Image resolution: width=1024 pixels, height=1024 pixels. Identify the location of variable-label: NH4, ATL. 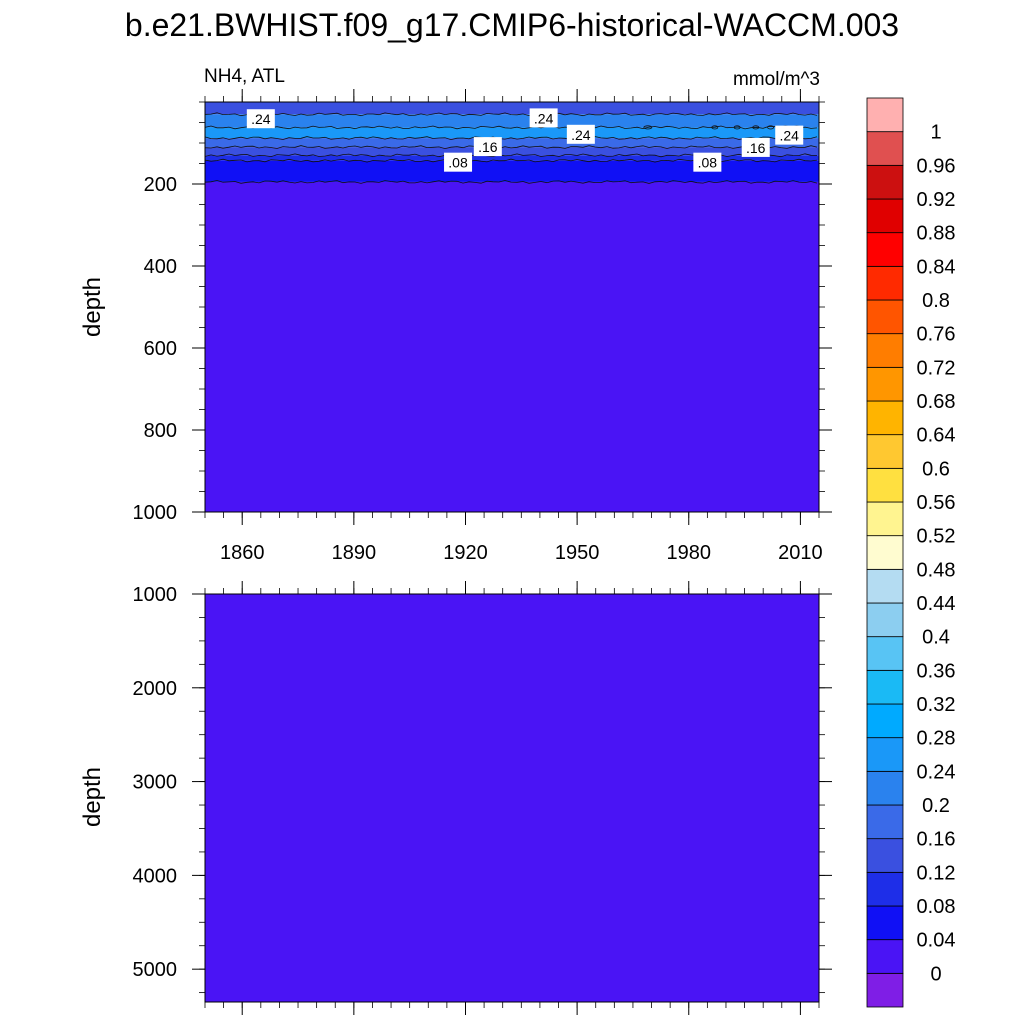
(244, 76).